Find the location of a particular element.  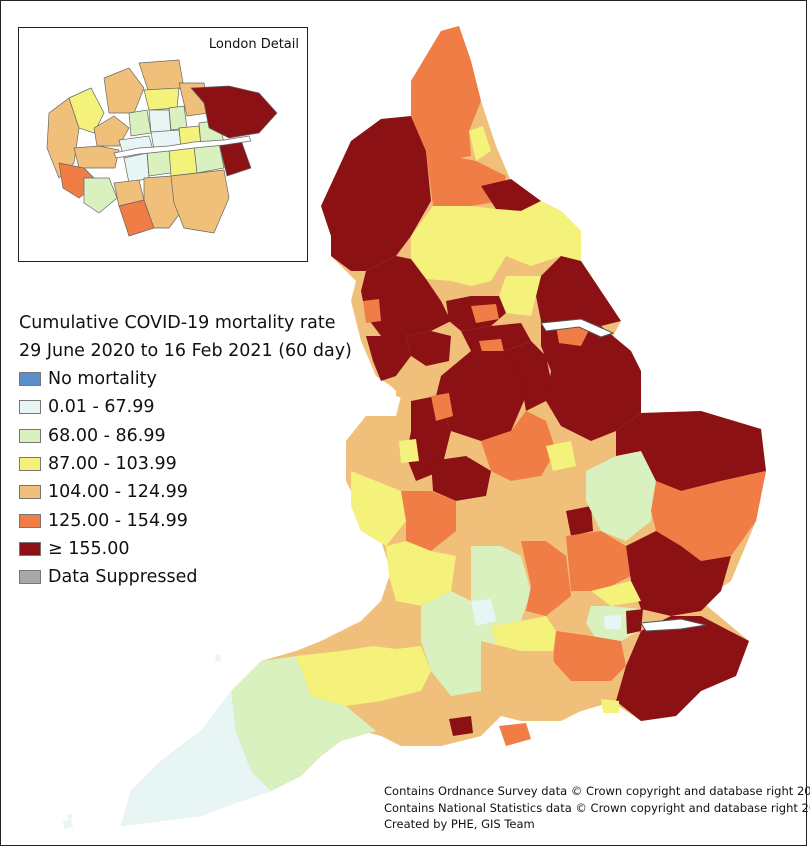

london-borough-bromley is located at coordinates (200, 201).